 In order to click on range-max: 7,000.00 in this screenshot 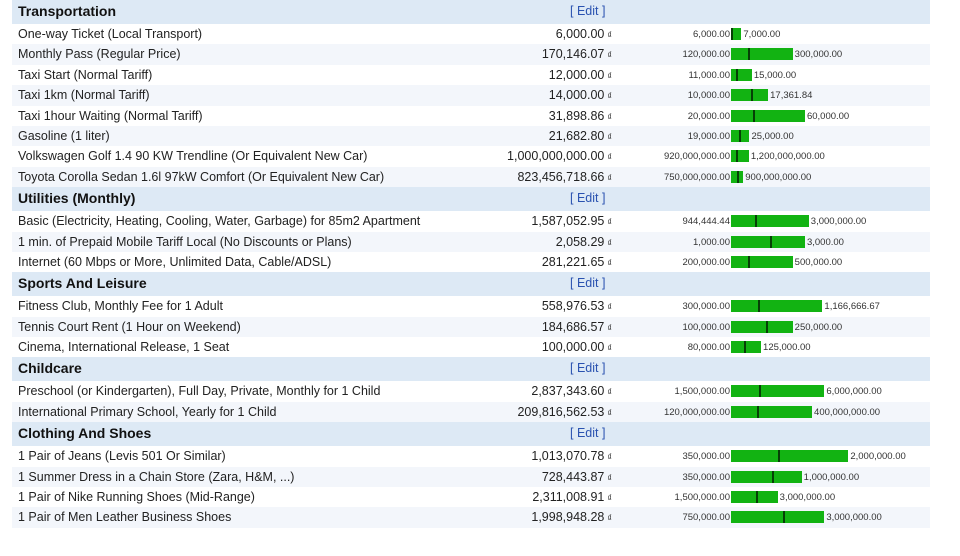, I will do `click(762, 34)`.